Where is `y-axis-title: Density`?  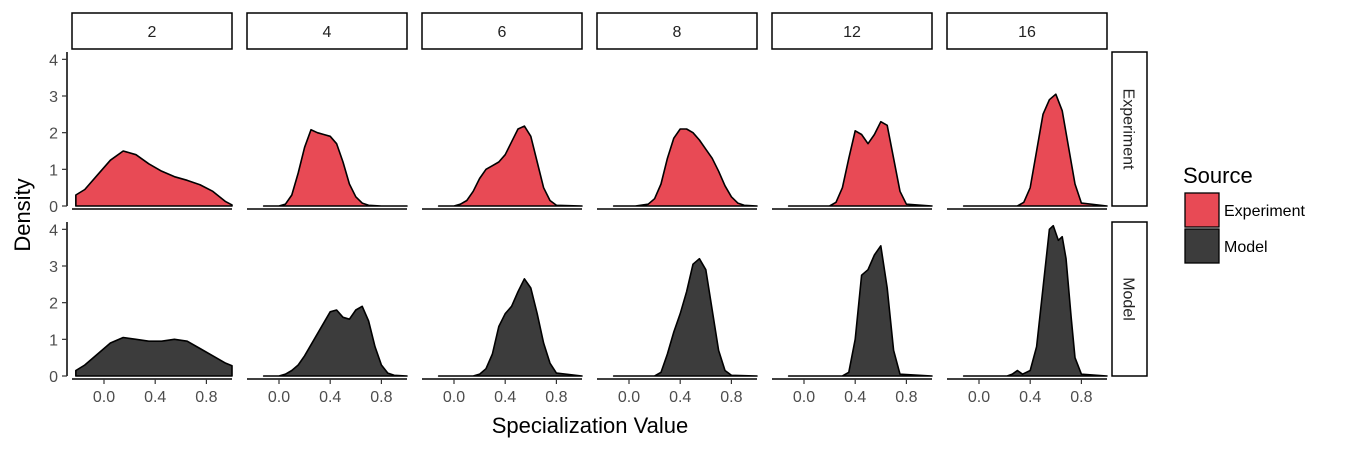
y-axis-title: Density is located at coordinates (22, 214).